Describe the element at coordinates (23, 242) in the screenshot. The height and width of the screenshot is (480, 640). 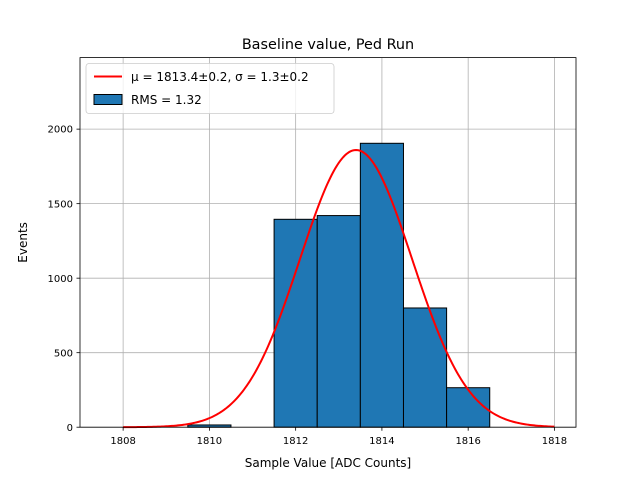
I see `y-axis-label: Events` at that location.